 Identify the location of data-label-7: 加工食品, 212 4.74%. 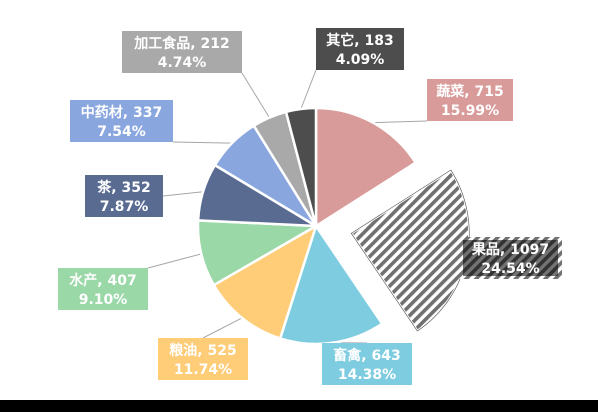
(182, 52).